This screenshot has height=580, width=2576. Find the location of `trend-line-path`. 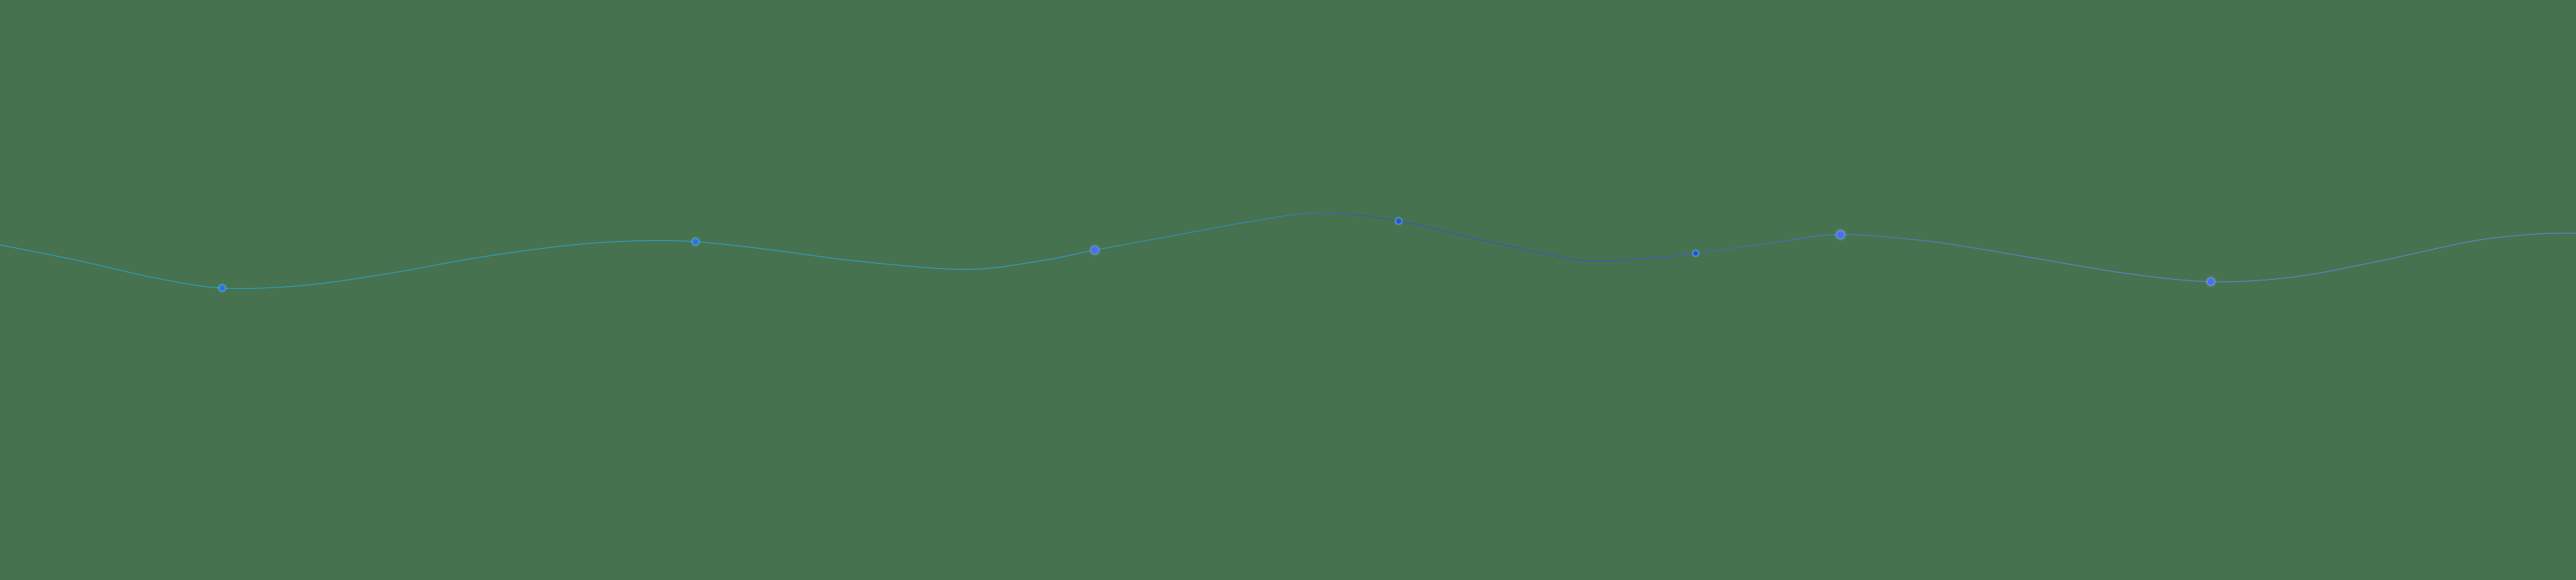

trend-line-path is located at coordinates (1288, 250).